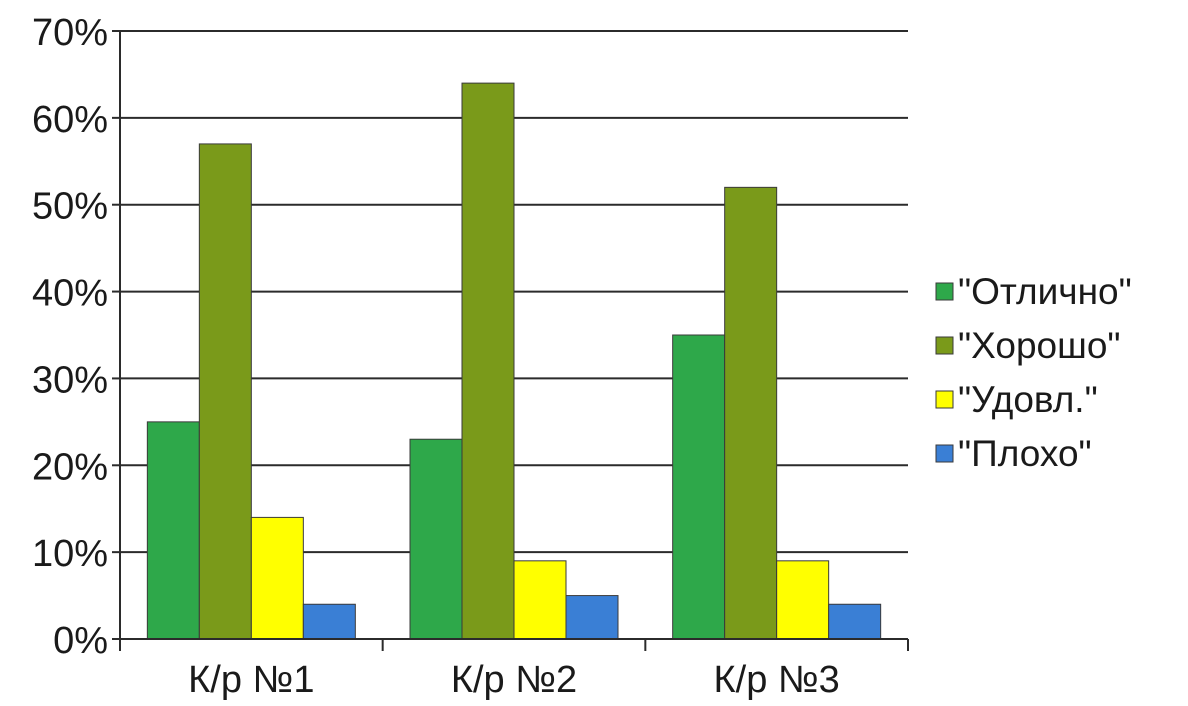 The height and width of the screenshot is (706, 1188). I want to click on y-tick-label: 30%, so click(70, 380).